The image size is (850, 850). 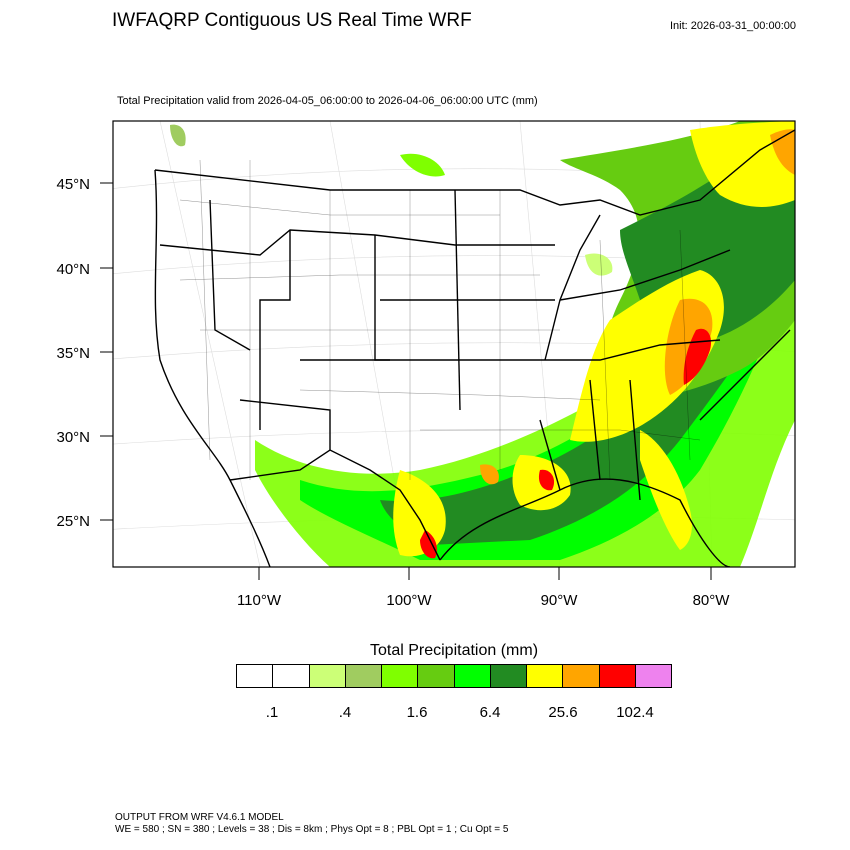 I want to click on legend-tick-label: 102.4, so click(x=635, y=712).